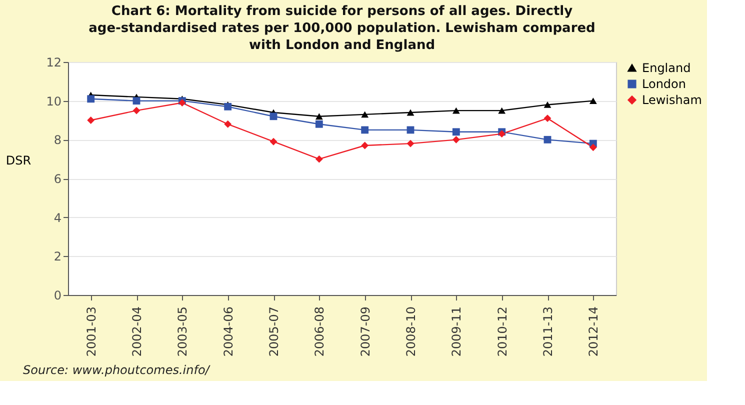 The width and height of the screenshot is (745, 405). Describe the element at coordinates (672, 100) in the screenshot. I see `legend-label: Lewisham` at that location.